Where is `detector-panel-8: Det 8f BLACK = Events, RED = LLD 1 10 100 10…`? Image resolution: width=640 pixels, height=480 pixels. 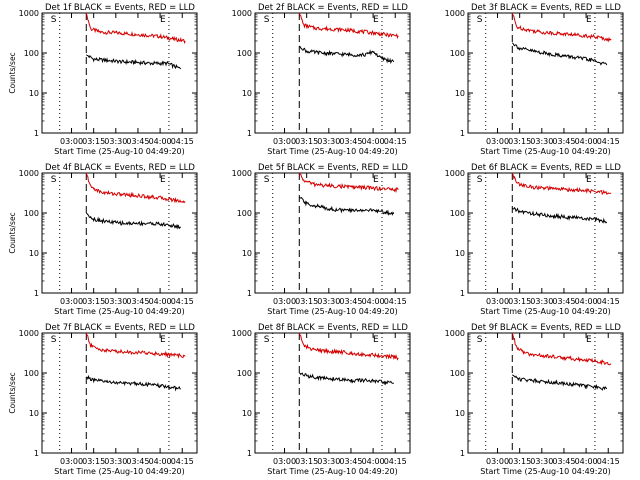
detector-panel-8: Det 8f BLACK = Events, RED = LLD 1 10 100 10… is located at coordinates (321, 399).